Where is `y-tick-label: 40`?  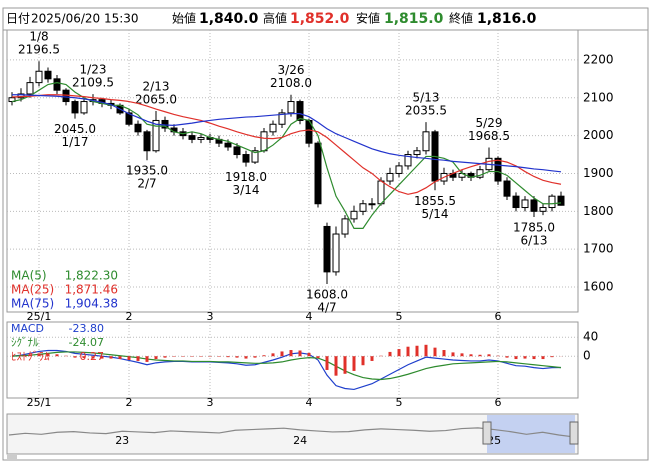
y-tick-label: 40 is located at coordinates (590, 337).